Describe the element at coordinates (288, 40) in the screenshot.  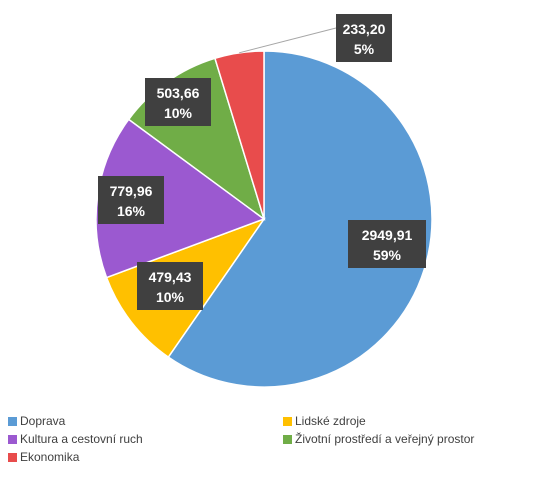
I see `leader-line` at that location.